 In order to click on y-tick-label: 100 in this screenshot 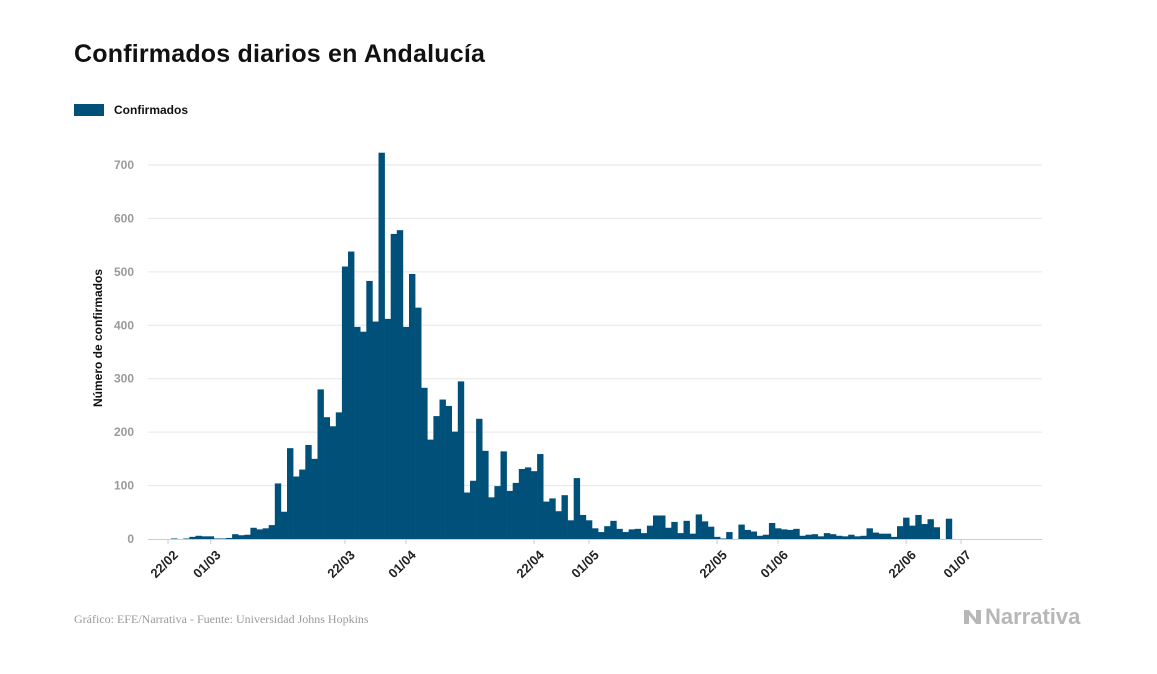, I will do `click(124, 486)`.